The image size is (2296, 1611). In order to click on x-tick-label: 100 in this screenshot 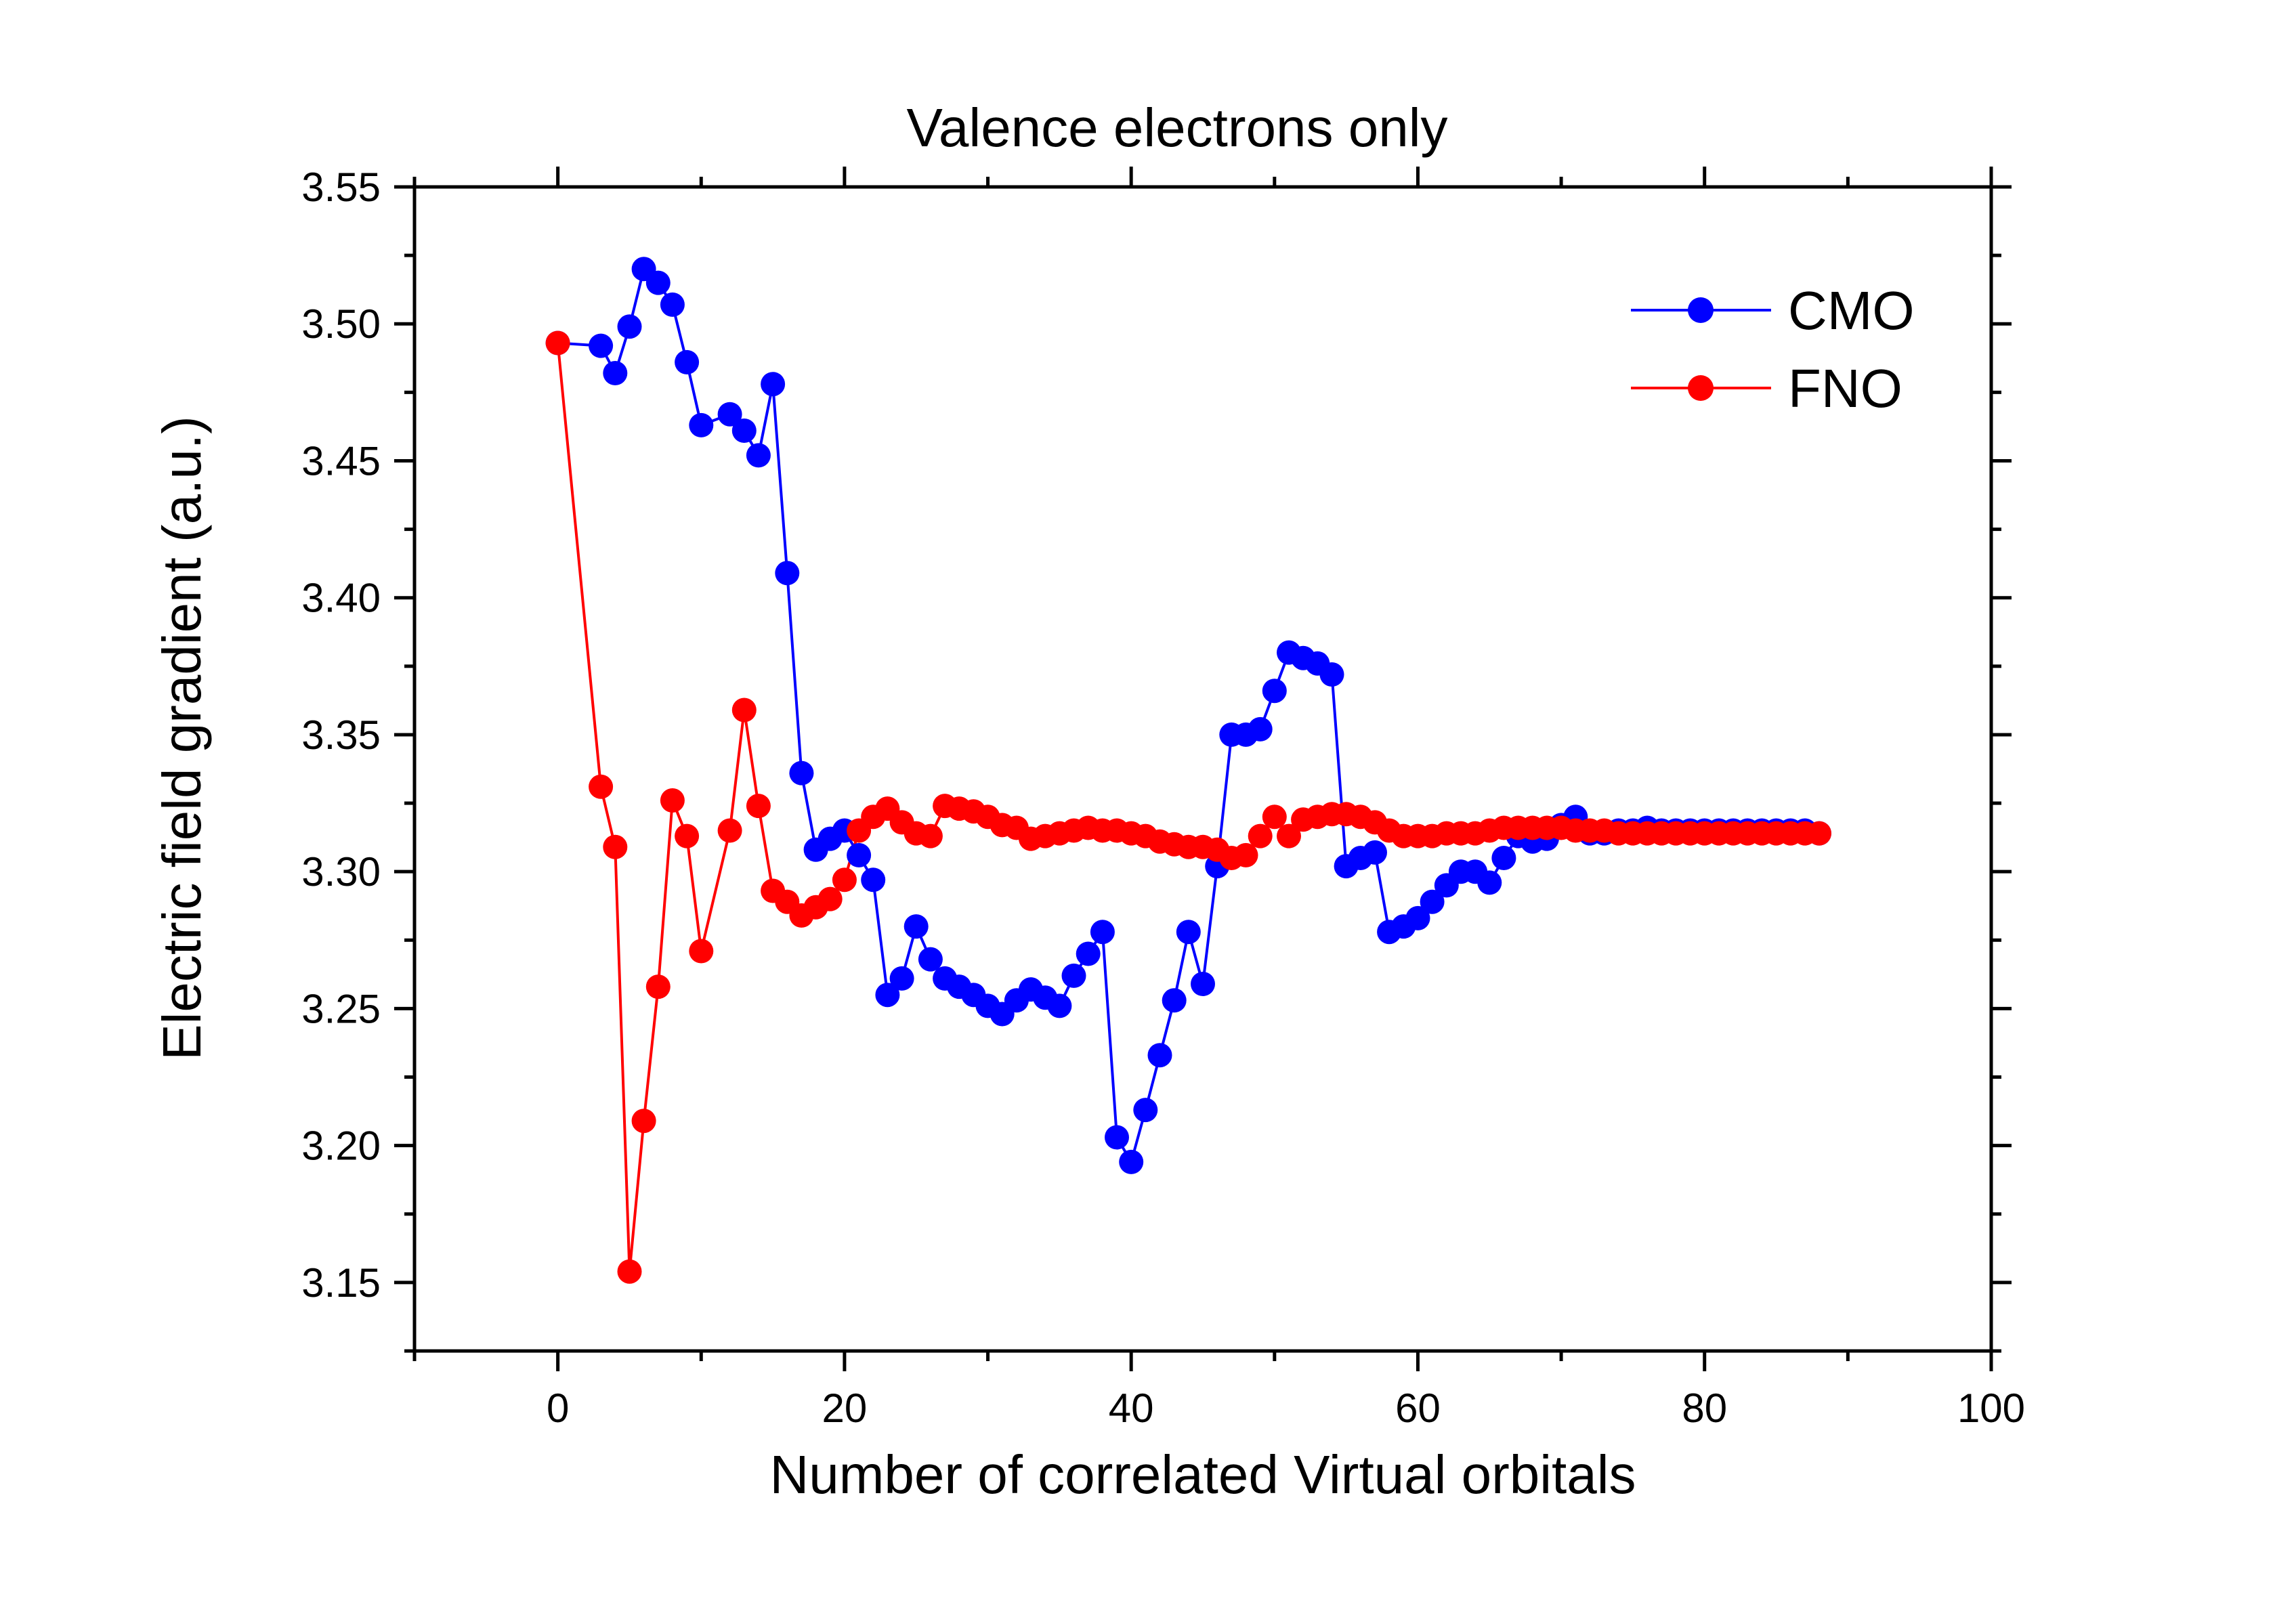, I will do `click(1991, 1408)`.